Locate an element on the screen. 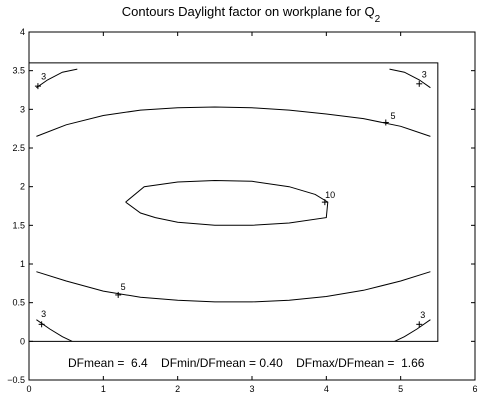 The width and height of the screenshot is (481, 401). y-tick-label: 2.5 is located at coordinates (18, 148).